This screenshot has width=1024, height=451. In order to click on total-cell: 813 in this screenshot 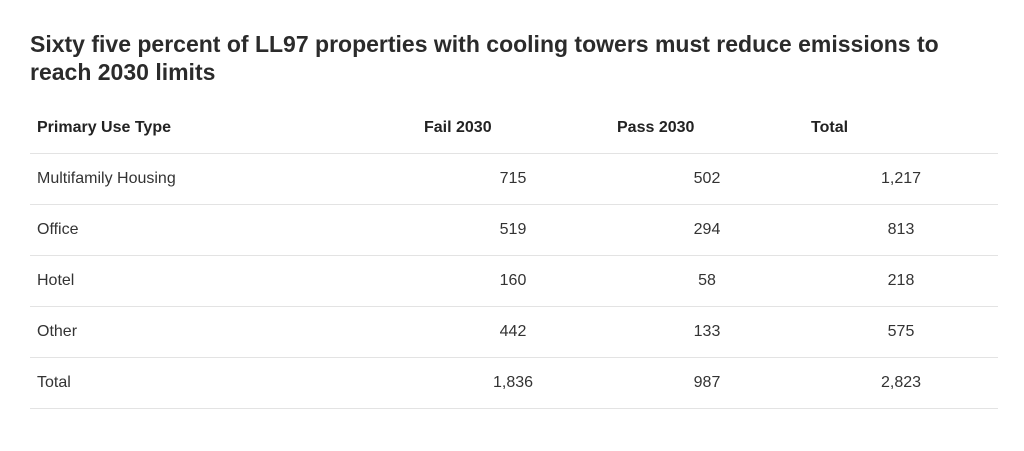, I will do `click(901, 229)`.